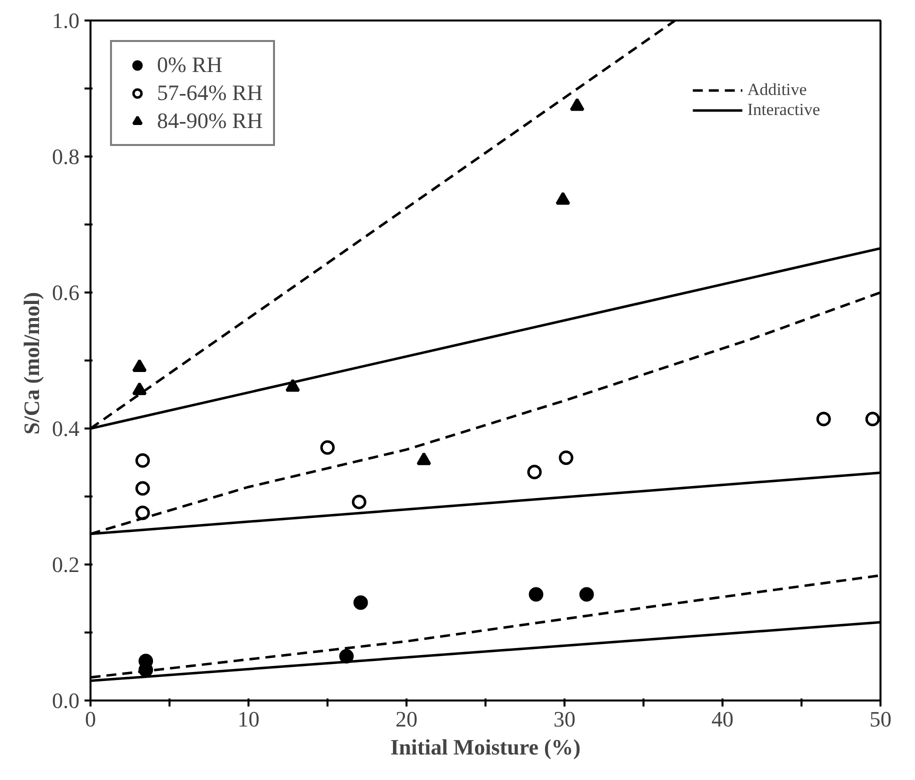 Image resolution: width=915 pixels, height=780 pixels. I want to click on x-axis-title: Initial Moisture (%), so click(485, 747).